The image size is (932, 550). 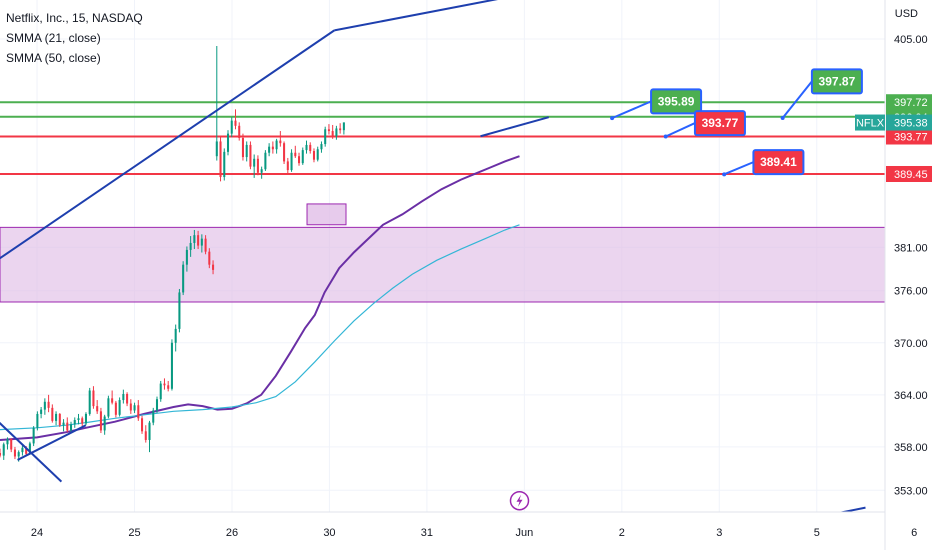 What do you see at coordinates (622, 533) in the screenshot?
I see `time-tick-label: 2` at bounding box center [622, 533].